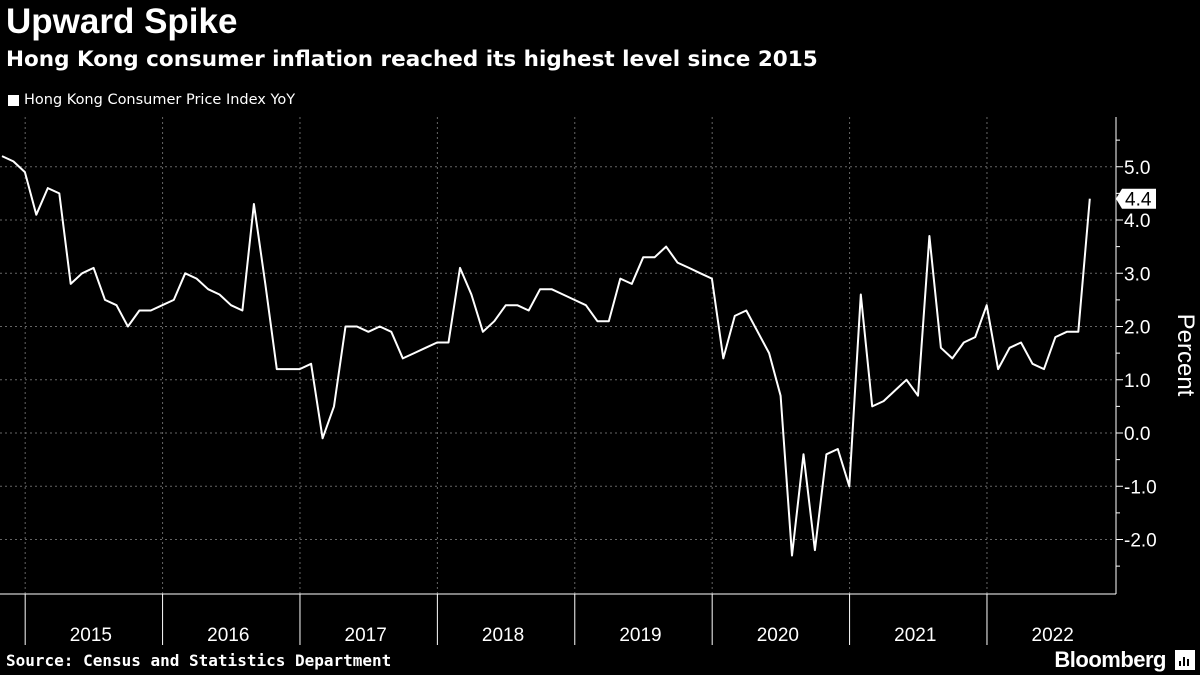 Image resolution: width=1200 pixels, height=675 pixels. What do you see at coordinates (366, 635) in the screenshot?
I see `x-tick-label: 2017` at bounding box center [366, 635].